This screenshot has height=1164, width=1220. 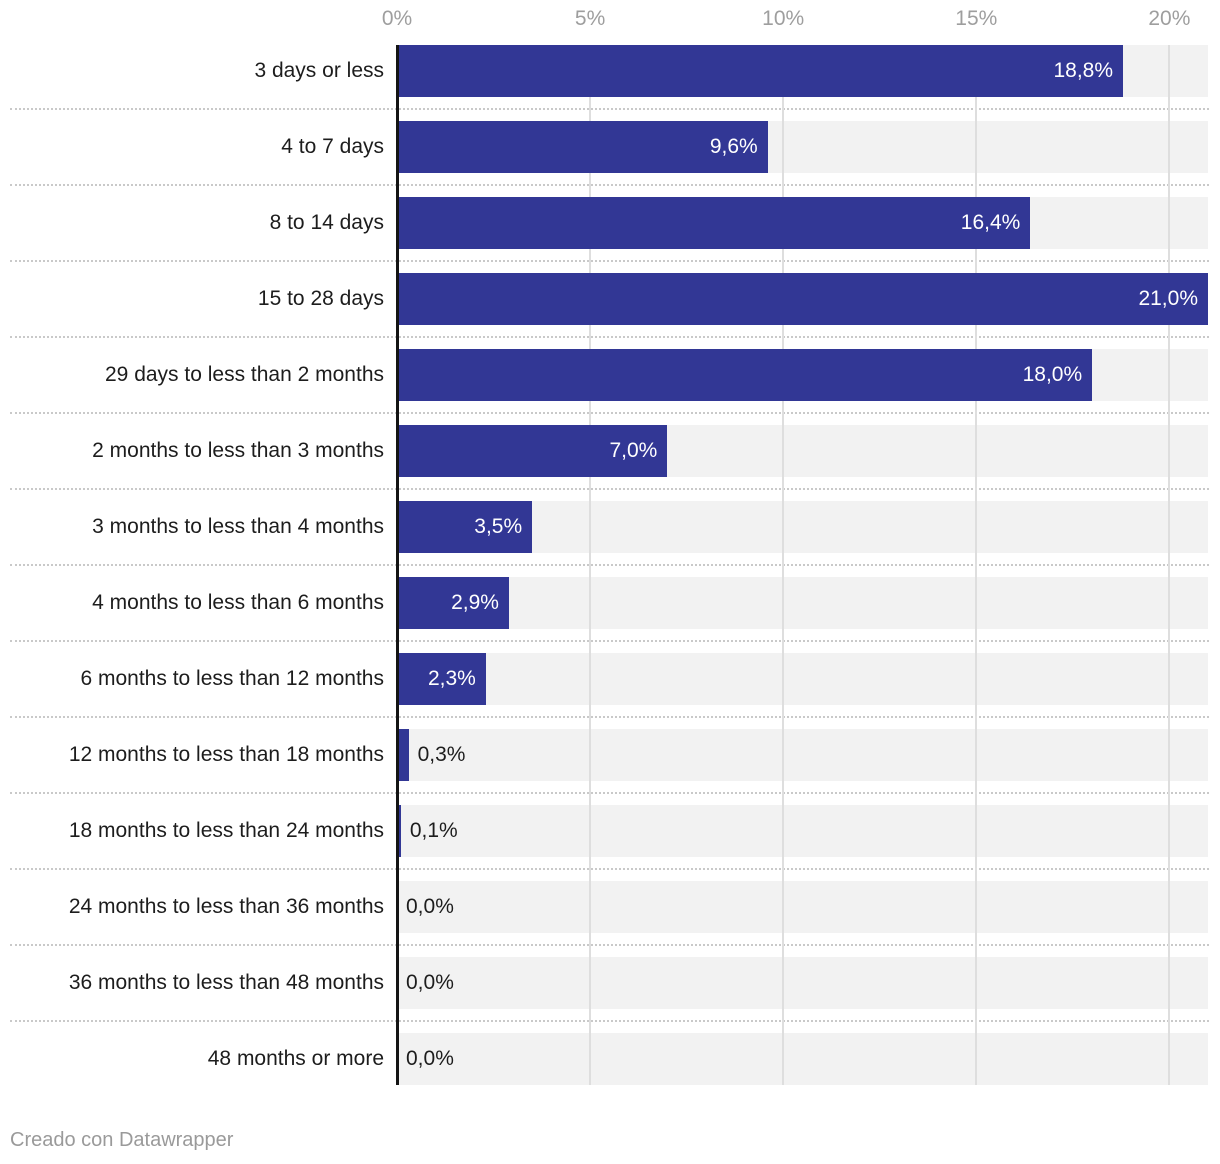 I want to click on category-label: 8 to 14 days, so click(x=326, y=222).